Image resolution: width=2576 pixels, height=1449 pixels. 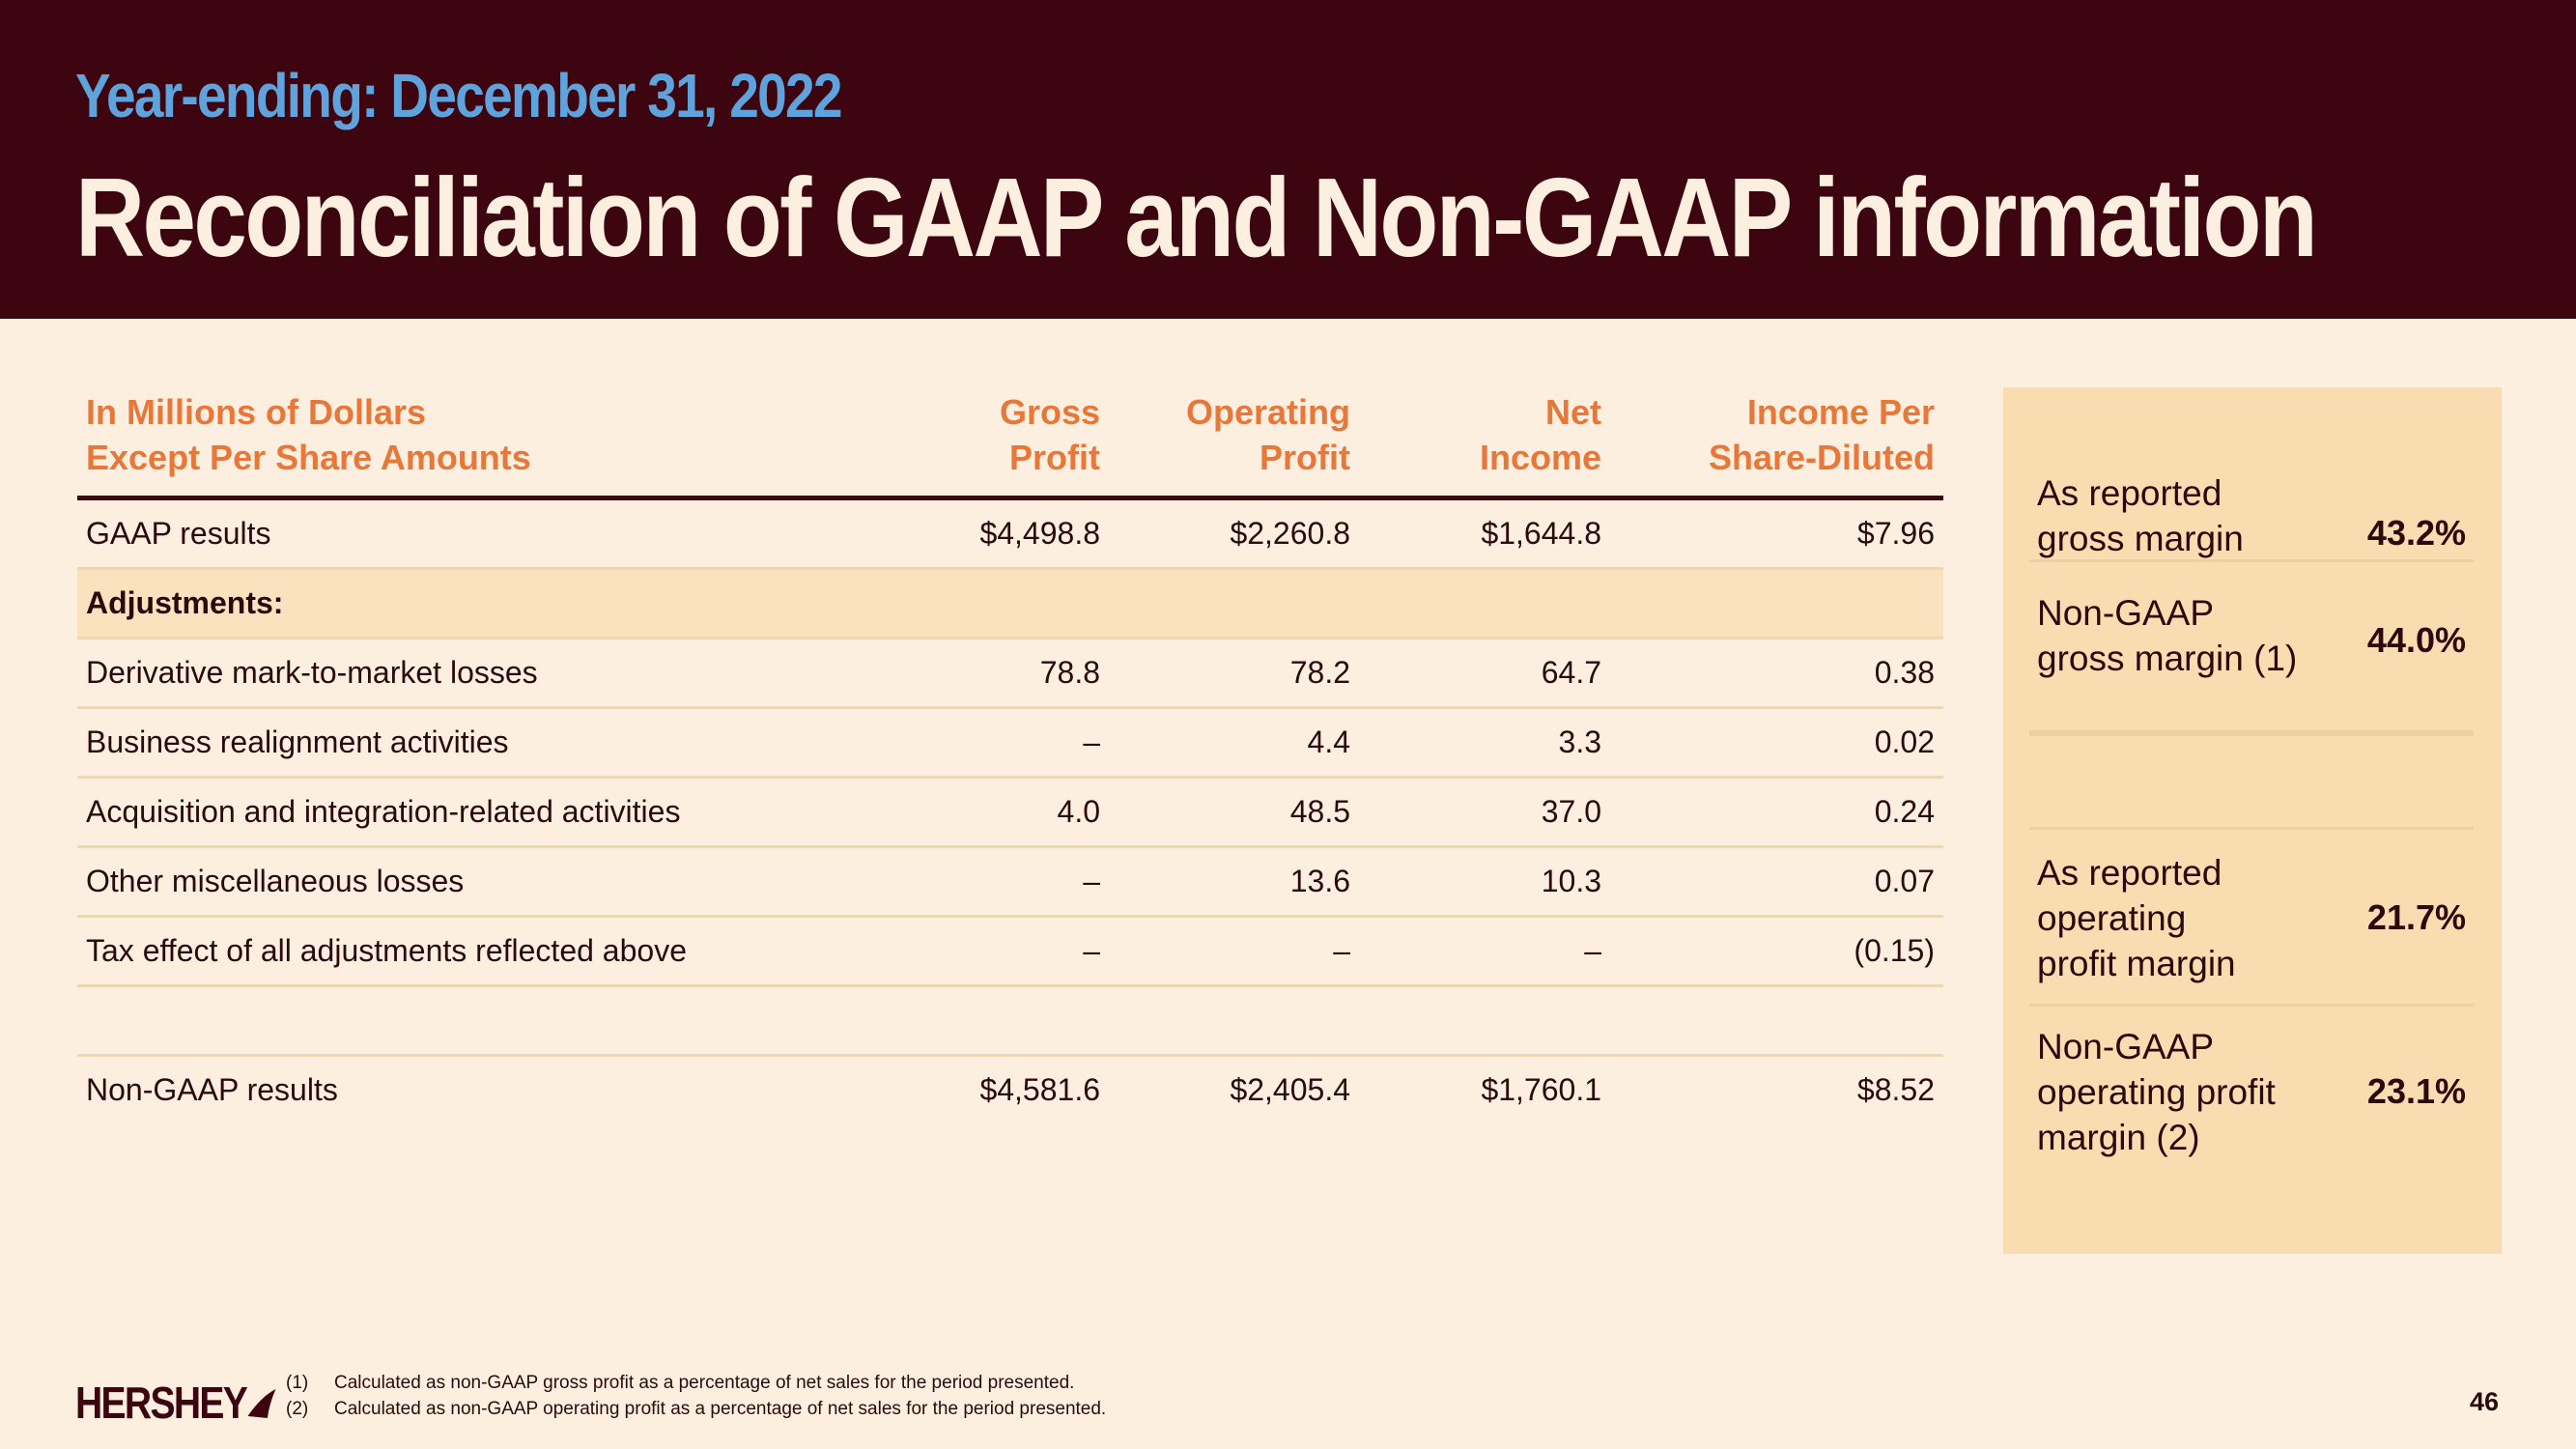 I want to click on cell-eps: $7.96, so click(x=1895, y=533).